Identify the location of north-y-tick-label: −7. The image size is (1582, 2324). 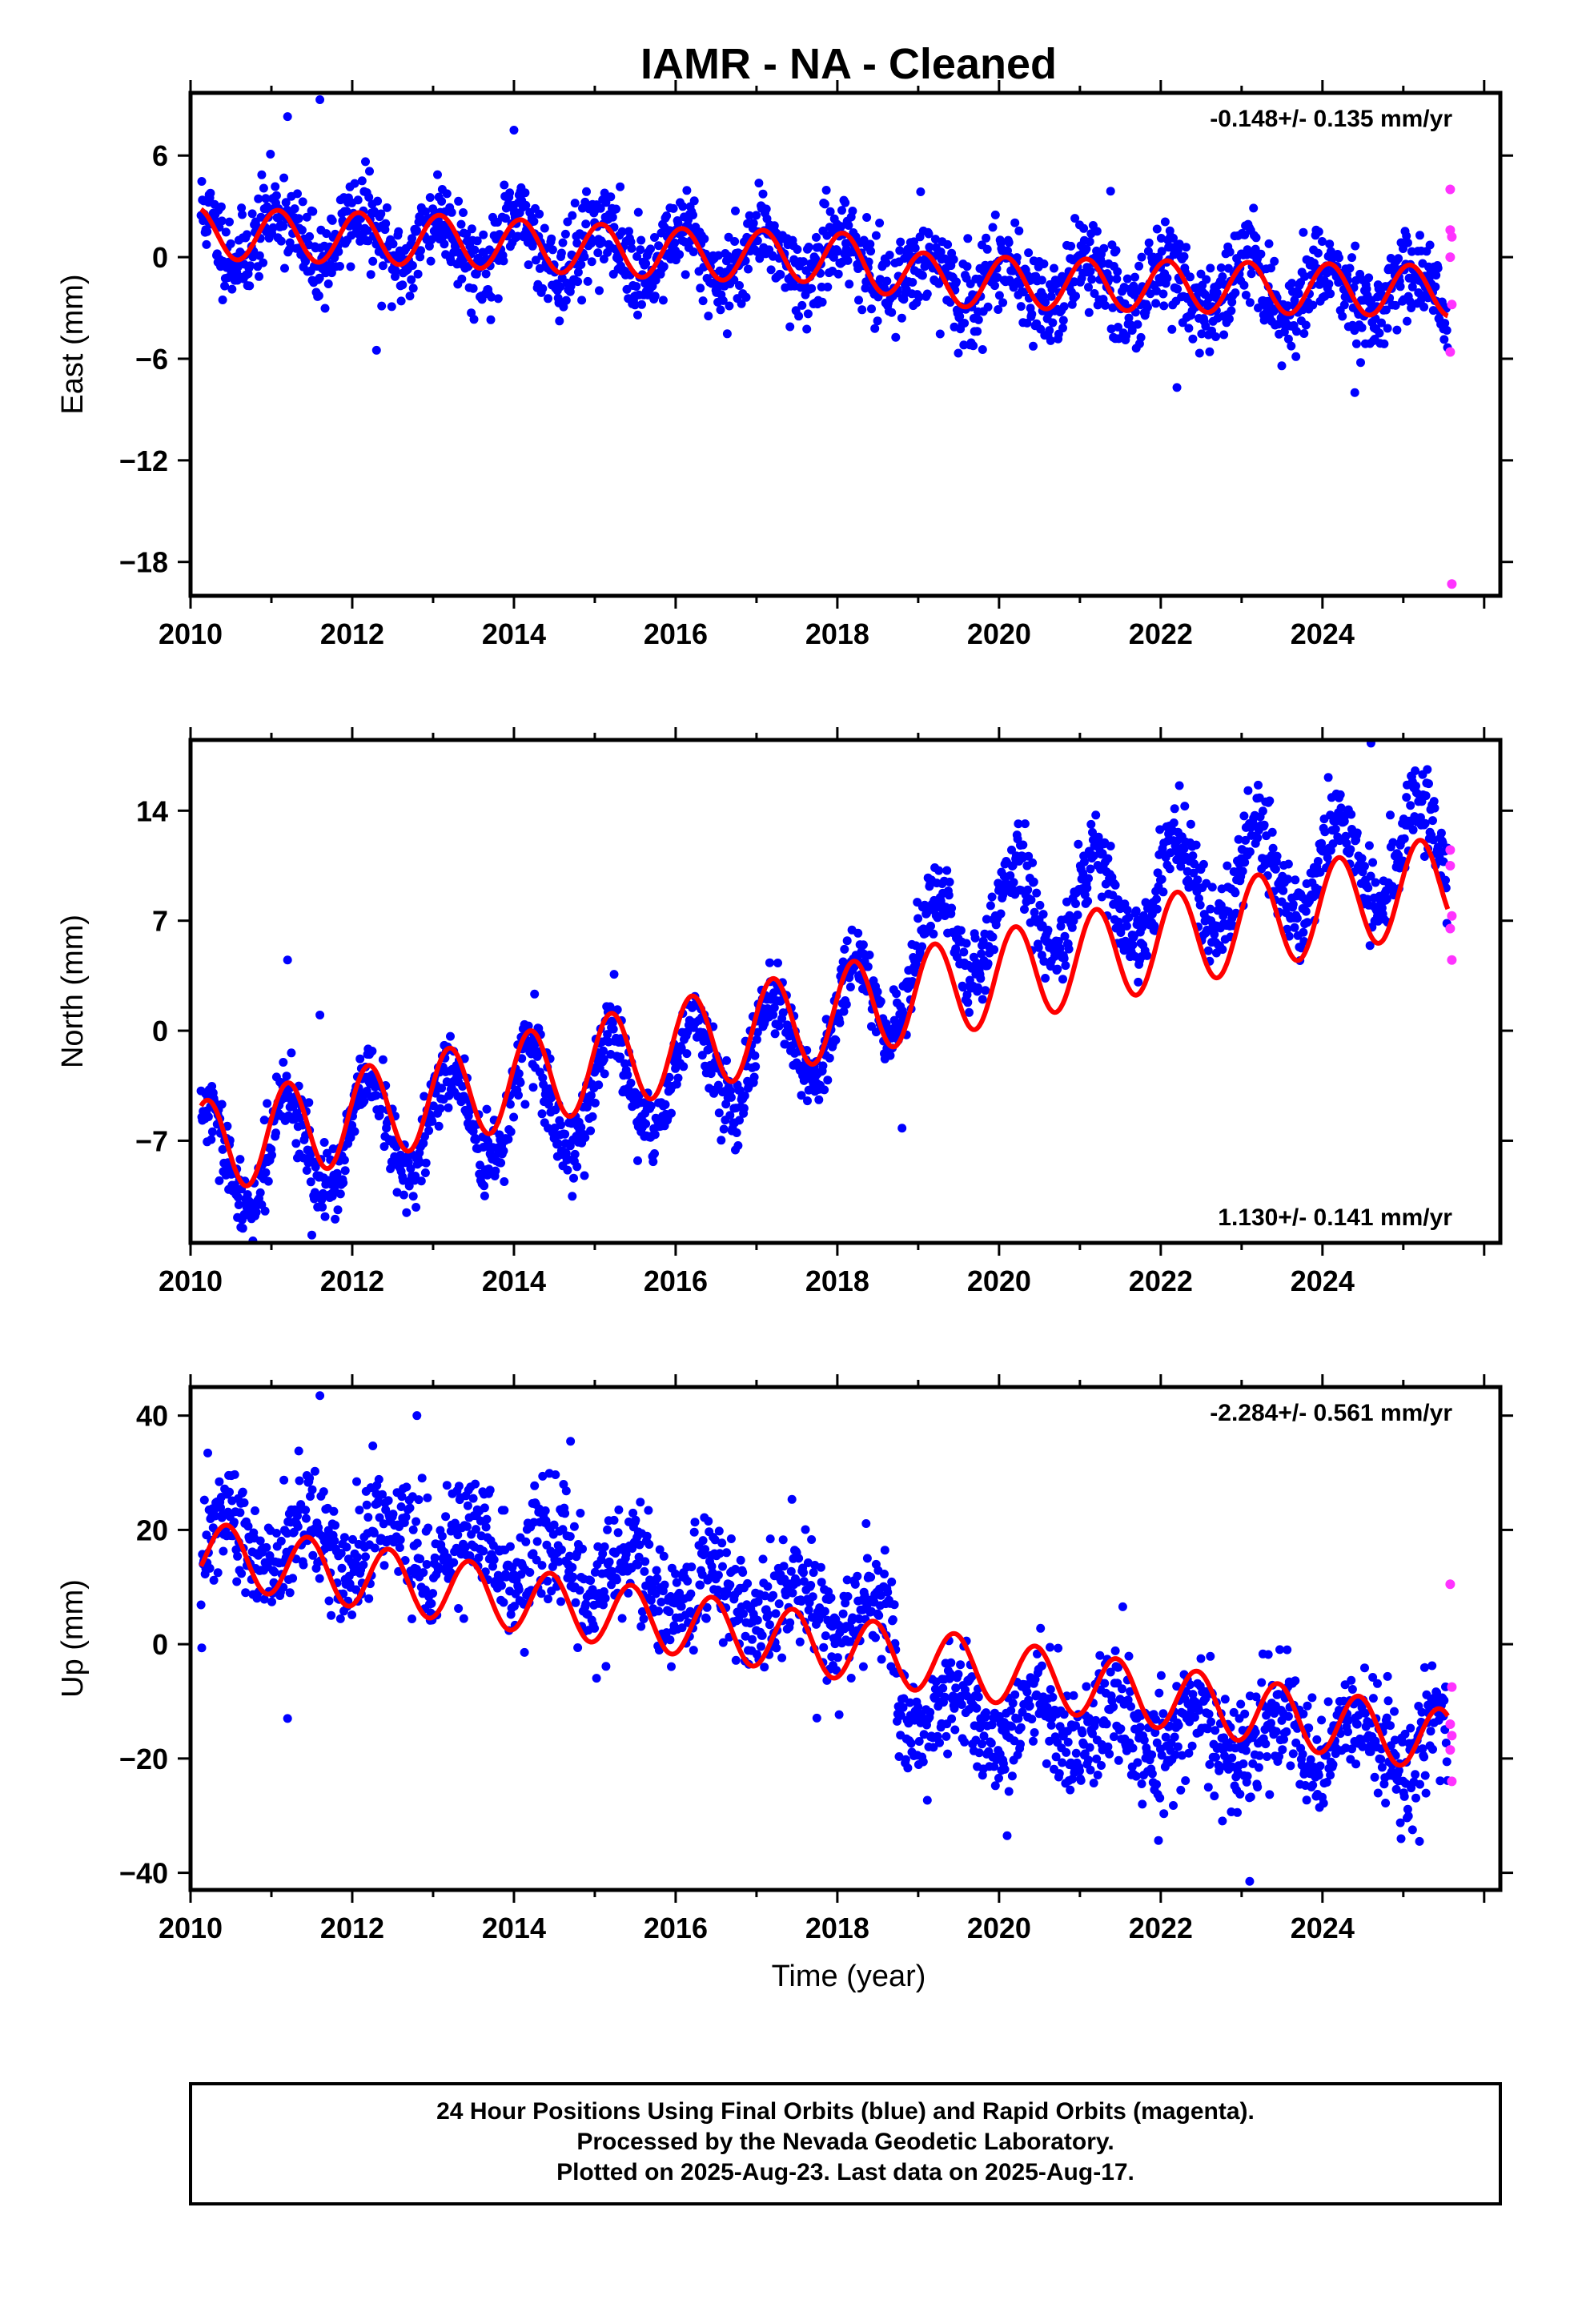
(151, 1140).